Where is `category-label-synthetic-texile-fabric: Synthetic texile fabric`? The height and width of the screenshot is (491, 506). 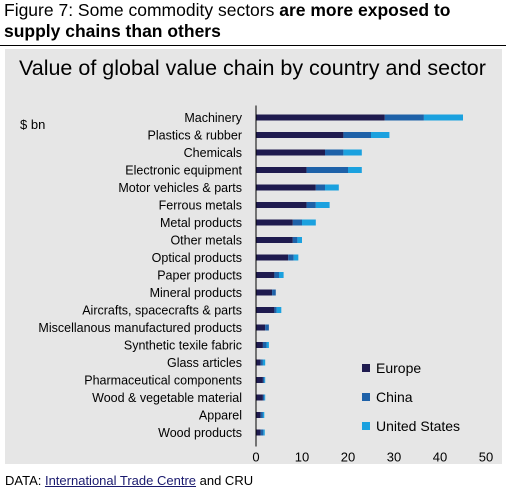
category-label-synthetic-texile-fabric: Synthetic texile fabric is located at coordinates (183, 346).